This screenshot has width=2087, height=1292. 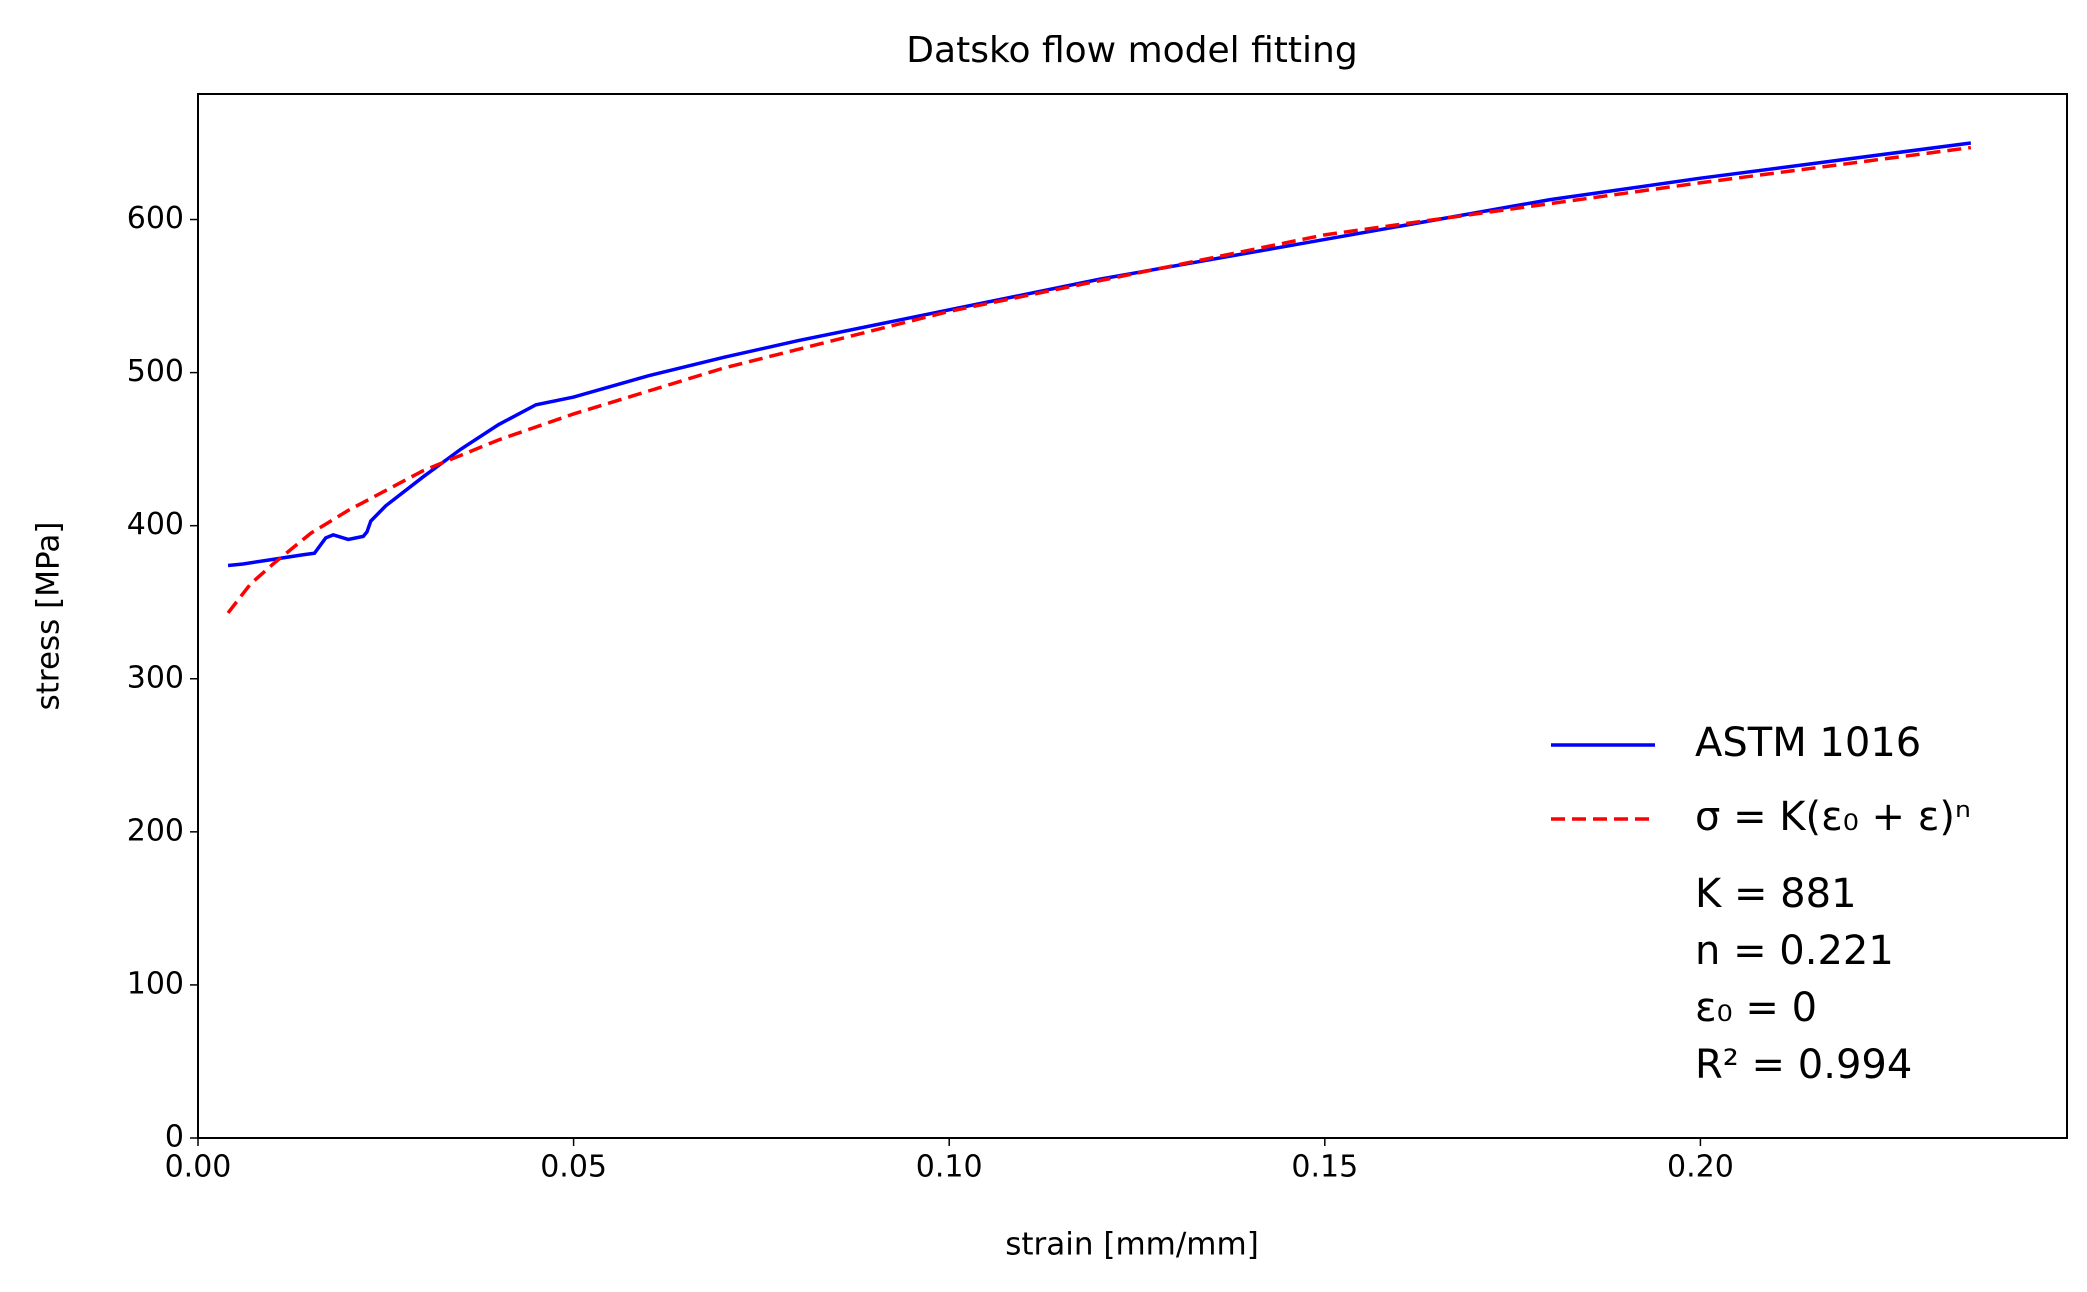 I want to click on legend-label: σ = K(ε₀ + ε)ⁿ, so click(x=1833, y=817).